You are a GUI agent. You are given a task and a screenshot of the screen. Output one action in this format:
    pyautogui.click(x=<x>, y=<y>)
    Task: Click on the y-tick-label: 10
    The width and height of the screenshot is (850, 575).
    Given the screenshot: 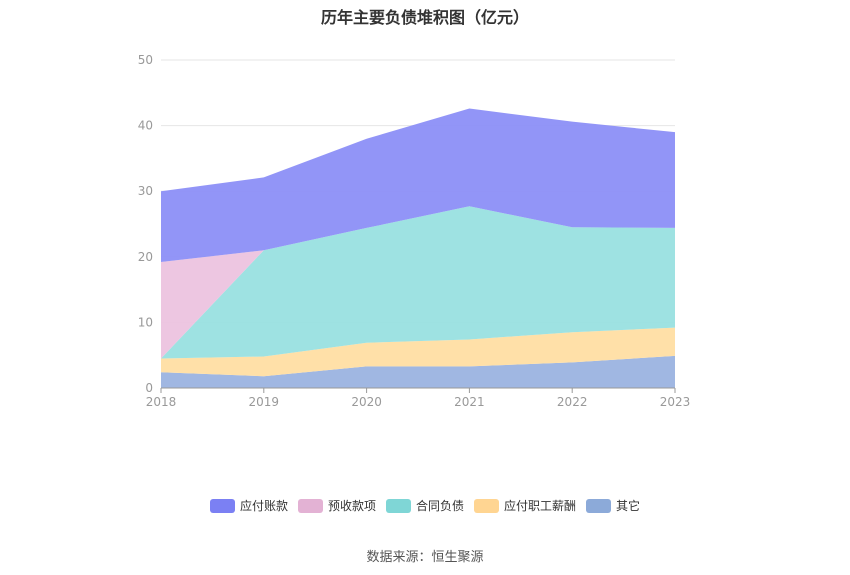 What is the action you would take?
    pyautogui.click(x=145, y=322)
    